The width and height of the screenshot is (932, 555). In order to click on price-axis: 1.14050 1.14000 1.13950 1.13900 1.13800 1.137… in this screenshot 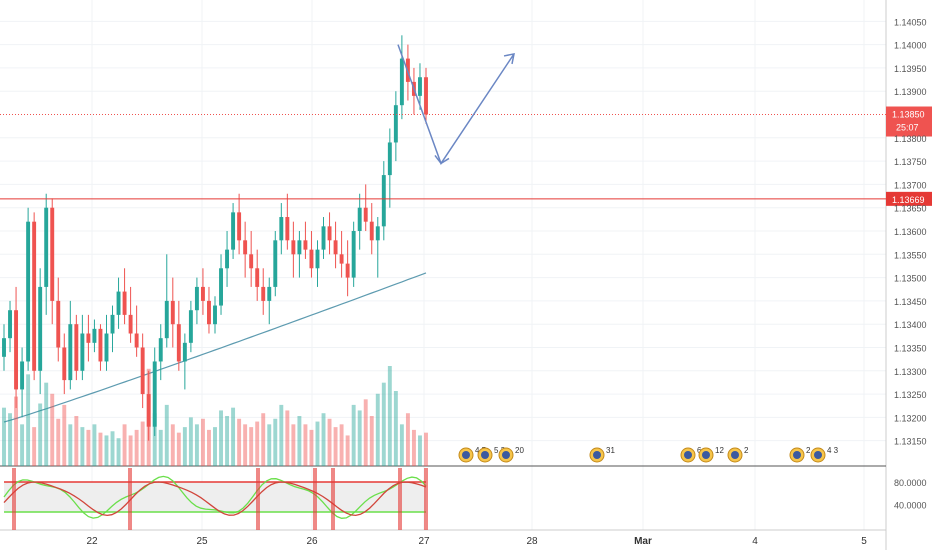, I will do `click(910, 263)`.